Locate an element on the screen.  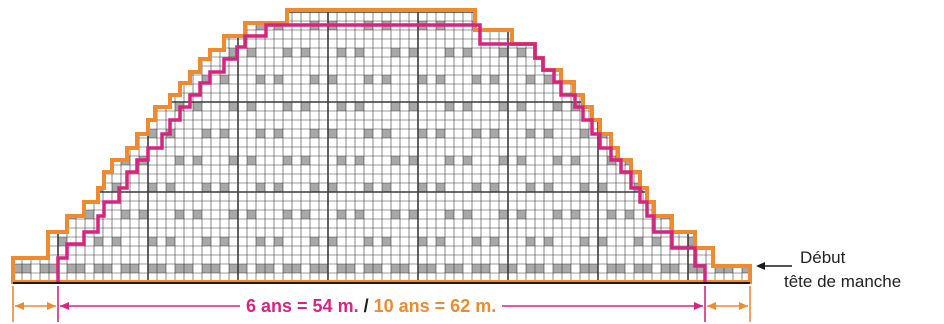
annotation-line-2: tête de manche is located at coordinates (843, 281).